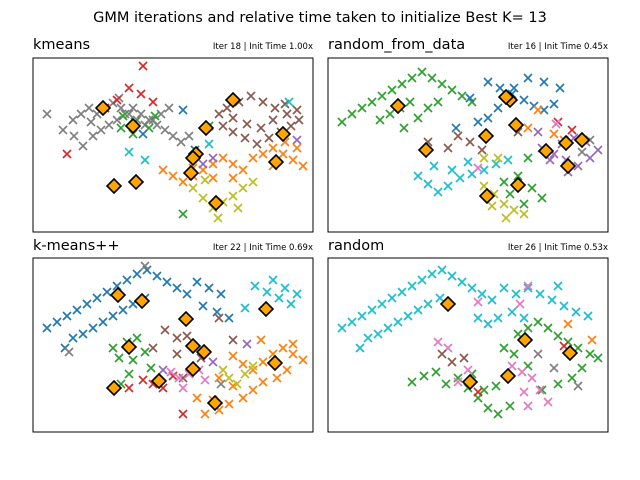 The height and width of the screenshot is (480, 640). What do you see at coordinates (558, 248) in the screenshot?
I see `panel-info-random: Iter 26 | Init Time 0.53x` at bounding box center [558, 248].